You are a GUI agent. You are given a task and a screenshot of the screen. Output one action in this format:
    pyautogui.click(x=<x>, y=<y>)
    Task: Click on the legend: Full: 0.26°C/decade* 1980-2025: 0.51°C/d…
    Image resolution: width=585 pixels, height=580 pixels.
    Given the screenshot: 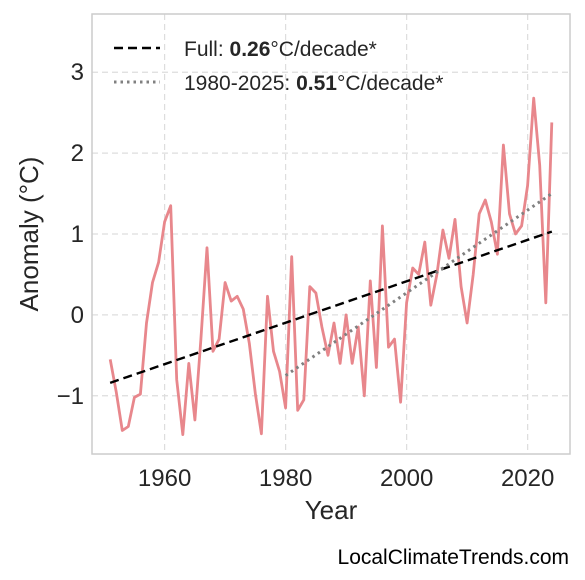 What is the action you would take?
    pyautogui.click(x=278, y=66)
    